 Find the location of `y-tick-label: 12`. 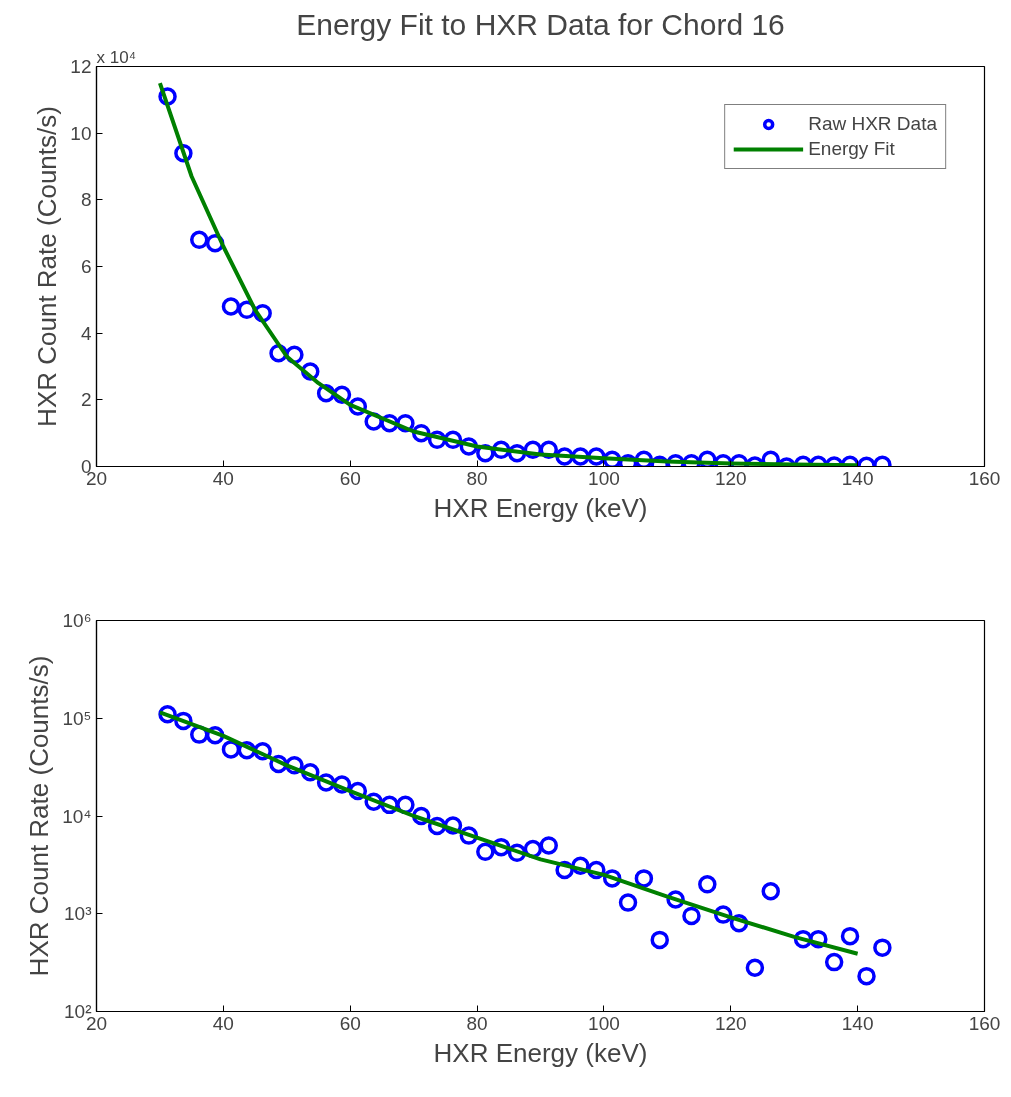

y-tick-label: 12 is located at coordinates (81, 66).